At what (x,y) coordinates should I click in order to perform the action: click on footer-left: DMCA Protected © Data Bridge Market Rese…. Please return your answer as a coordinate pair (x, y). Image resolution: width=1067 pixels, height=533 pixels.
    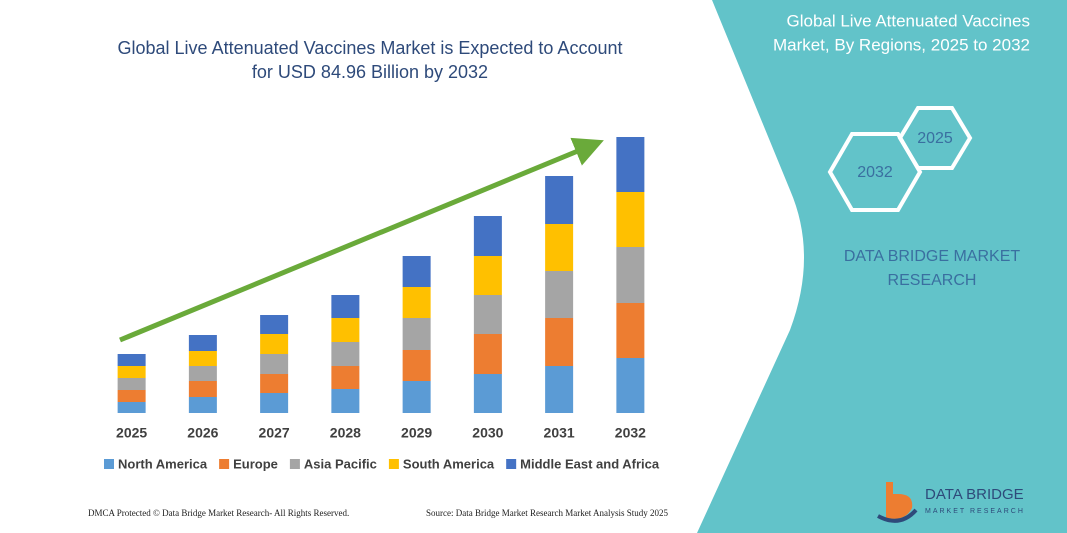
    Looking at the image, I should click on (218, 513).